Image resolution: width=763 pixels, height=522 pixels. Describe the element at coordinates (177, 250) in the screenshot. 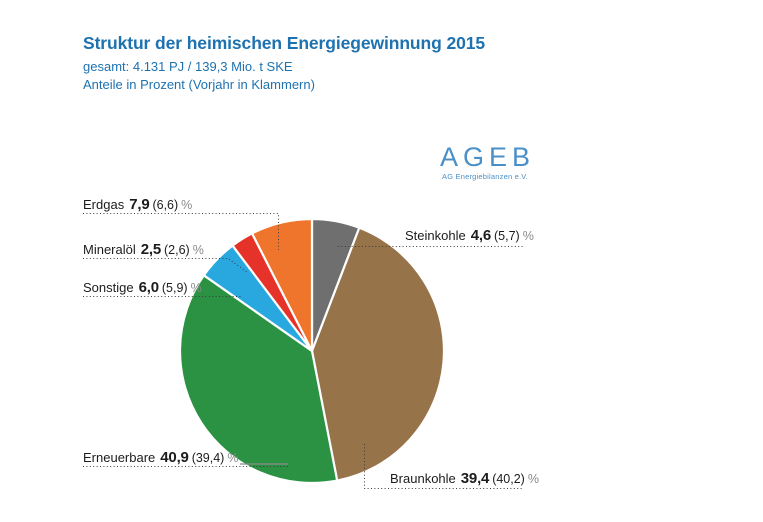

I see `label-mineraloel-prev: (2,6)` at that location.